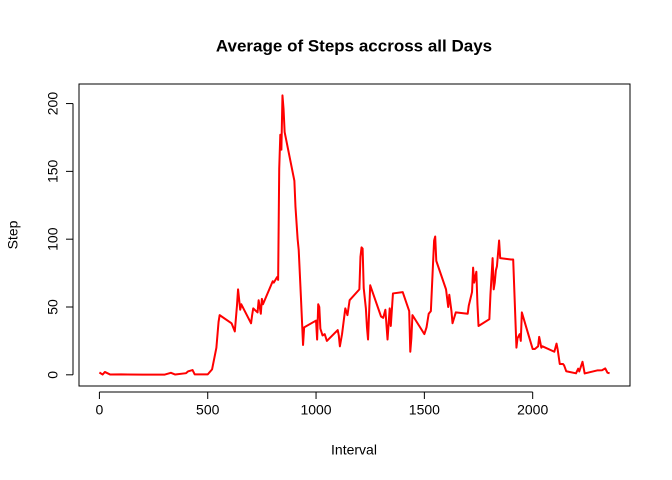 The image size is (672, 480). I want to click on y-tick-label: 200, so click(53, 104).